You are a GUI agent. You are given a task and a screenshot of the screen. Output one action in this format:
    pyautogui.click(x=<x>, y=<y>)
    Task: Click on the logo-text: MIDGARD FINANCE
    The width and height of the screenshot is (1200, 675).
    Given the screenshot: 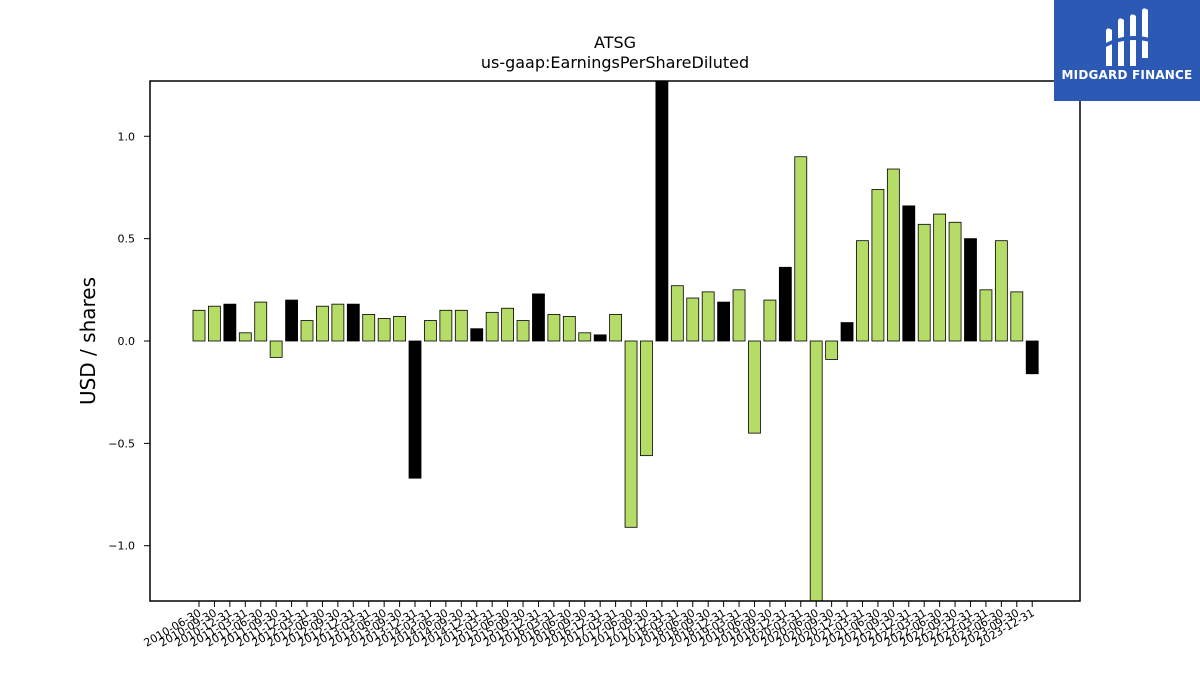 What is the action you would take?
    pyautogui.click(x=1127, y=75)
    